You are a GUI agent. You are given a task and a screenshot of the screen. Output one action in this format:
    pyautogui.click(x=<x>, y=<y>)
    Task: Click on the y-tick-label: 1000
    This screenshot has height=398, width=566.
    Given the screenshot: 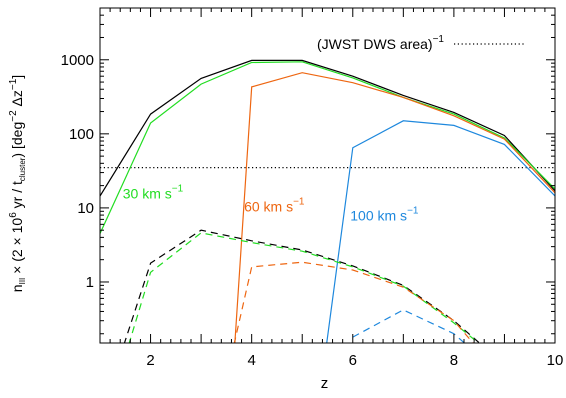 What is the action you would take?
    pyautogui.click(x=77, y=60)
    